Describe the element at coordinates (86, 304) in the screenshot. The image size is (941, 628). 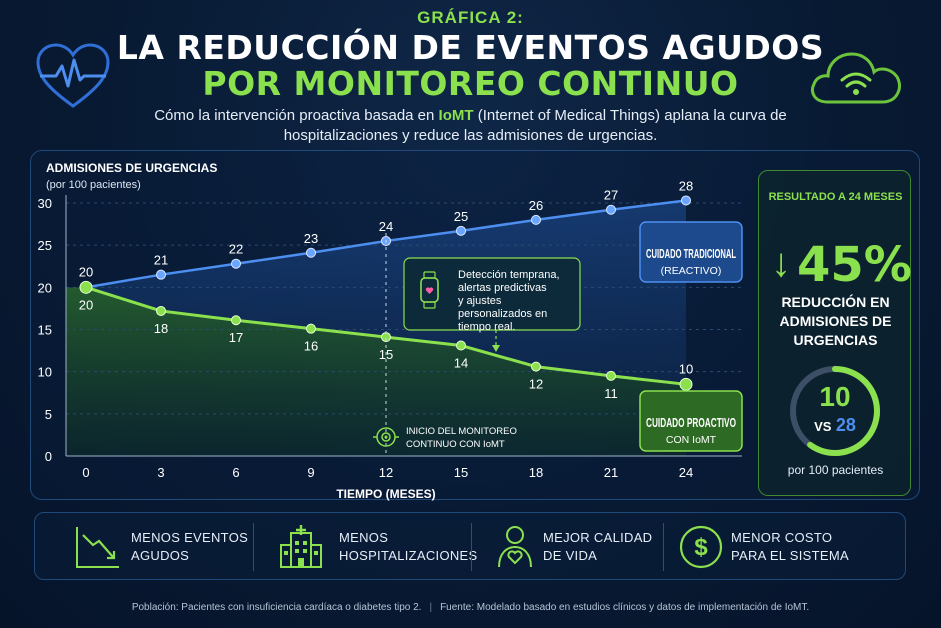
I see `data-label-proactive: 20` at that location.